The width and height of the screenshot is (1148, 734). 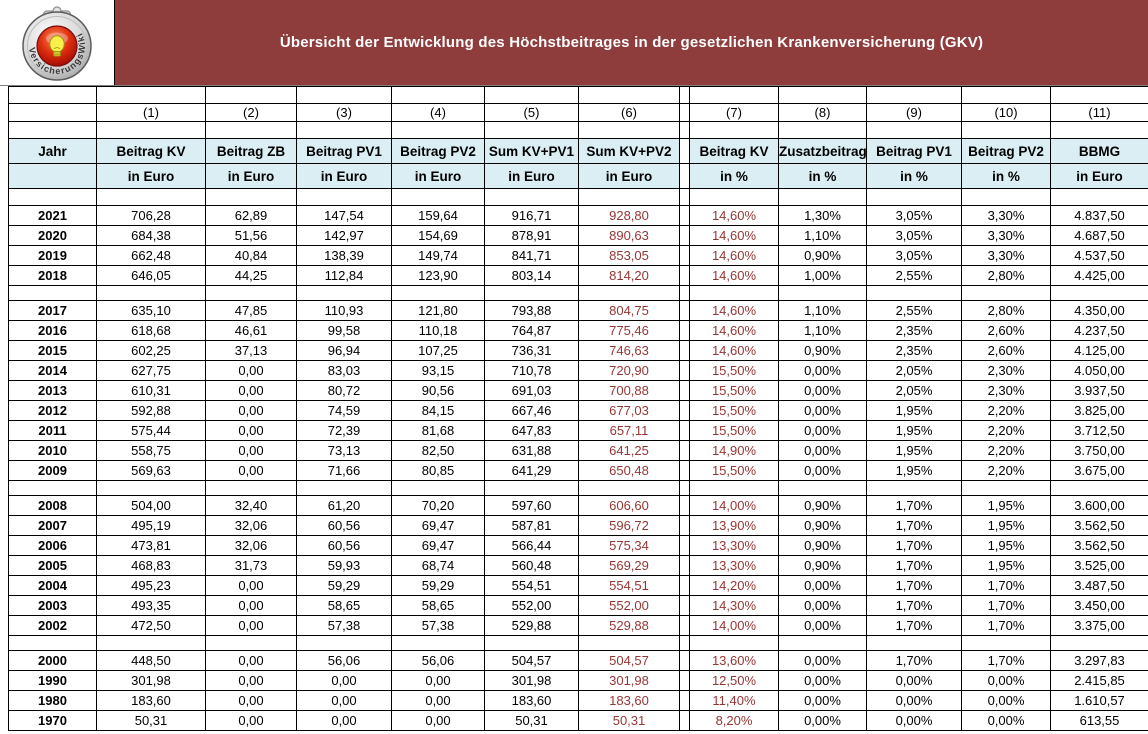 I want to click on value-cell: 60,56, so click(x=344, y=525).